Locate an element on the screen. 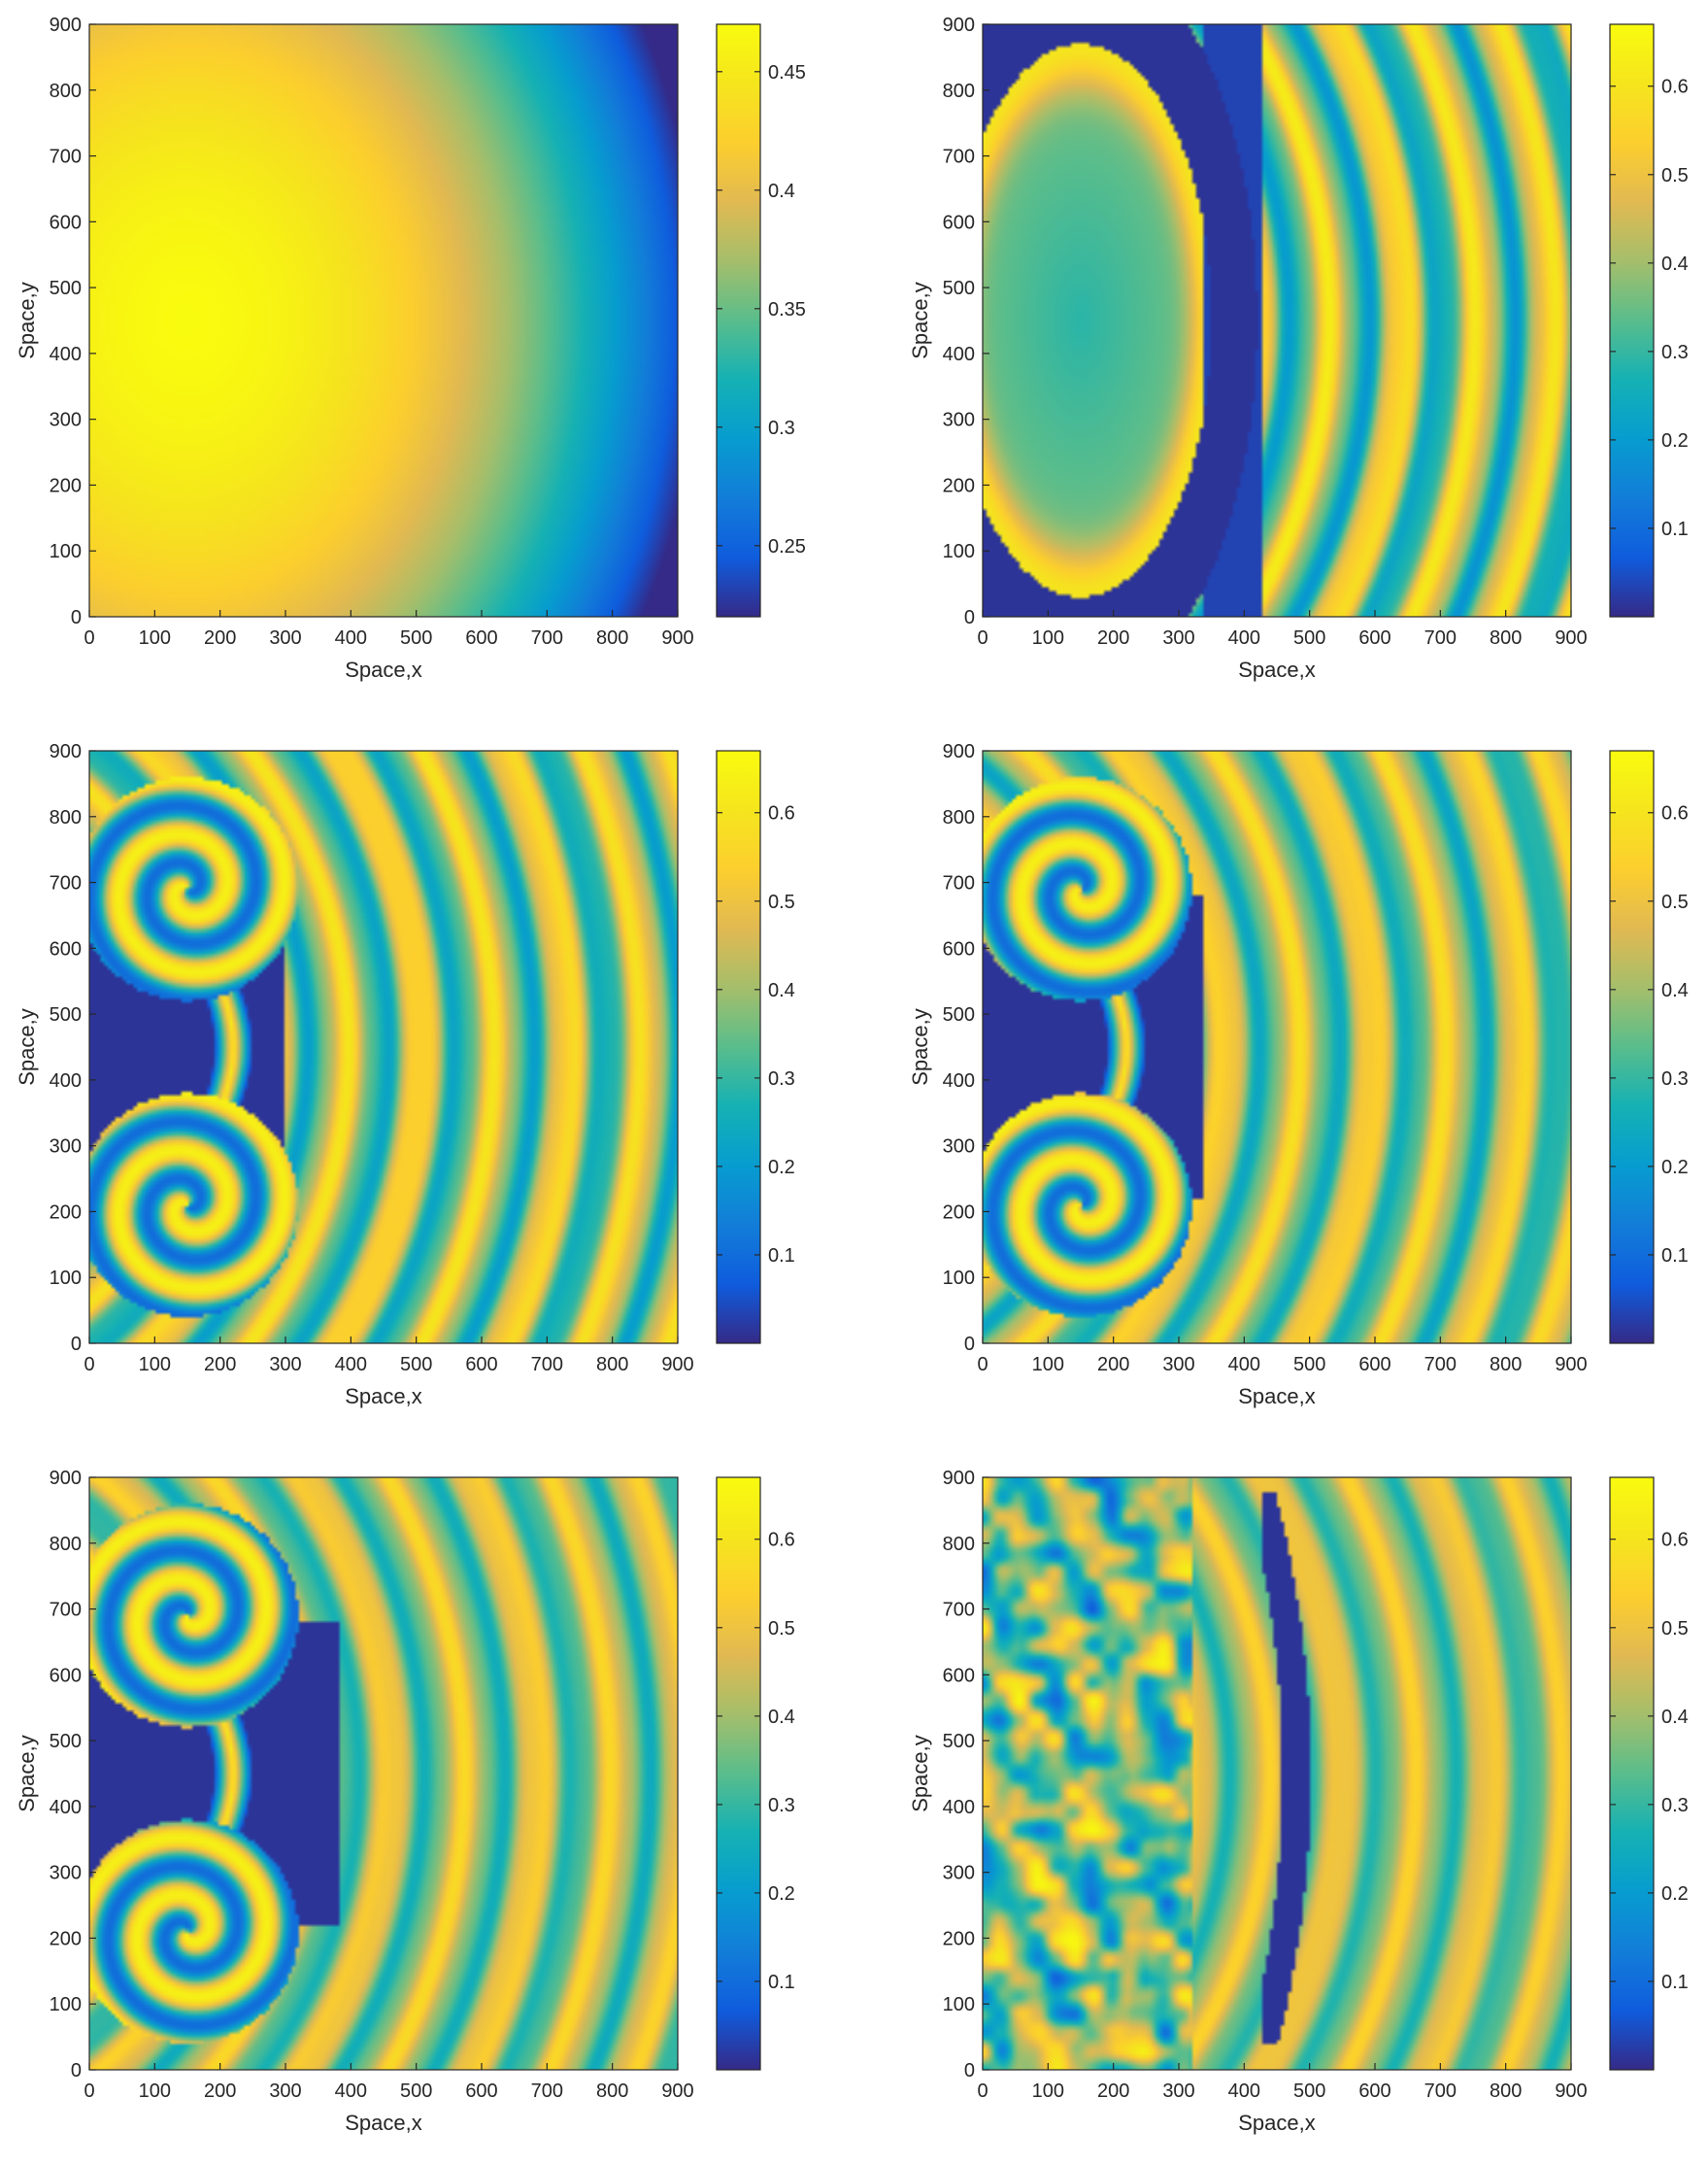 This screenshot has width=1708, height=2165. heatmap-image-a is located at coordinates (383, 320).